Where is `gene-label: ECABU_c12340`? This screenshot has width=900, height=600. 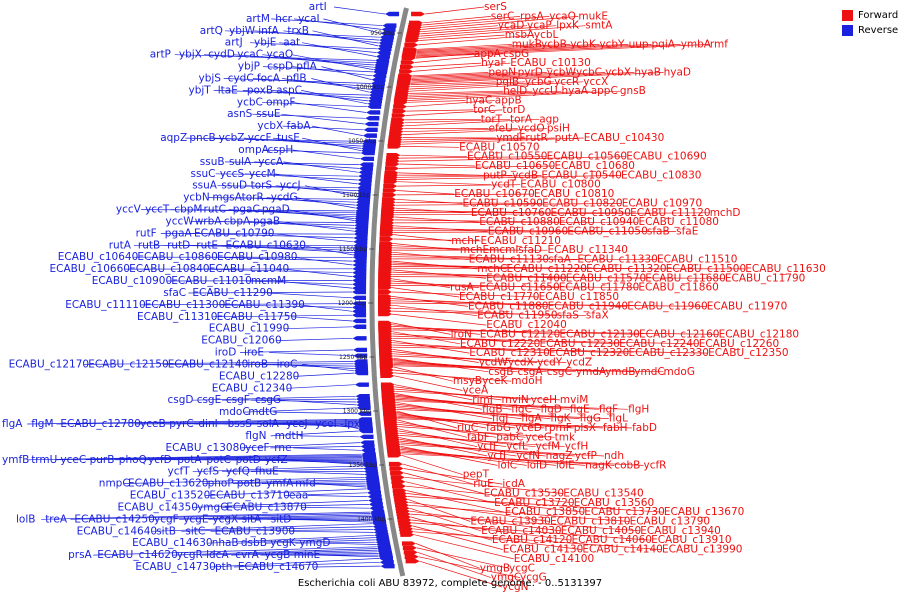 gene-label: ECABU_c12340 is located at coordinates (252, 388).